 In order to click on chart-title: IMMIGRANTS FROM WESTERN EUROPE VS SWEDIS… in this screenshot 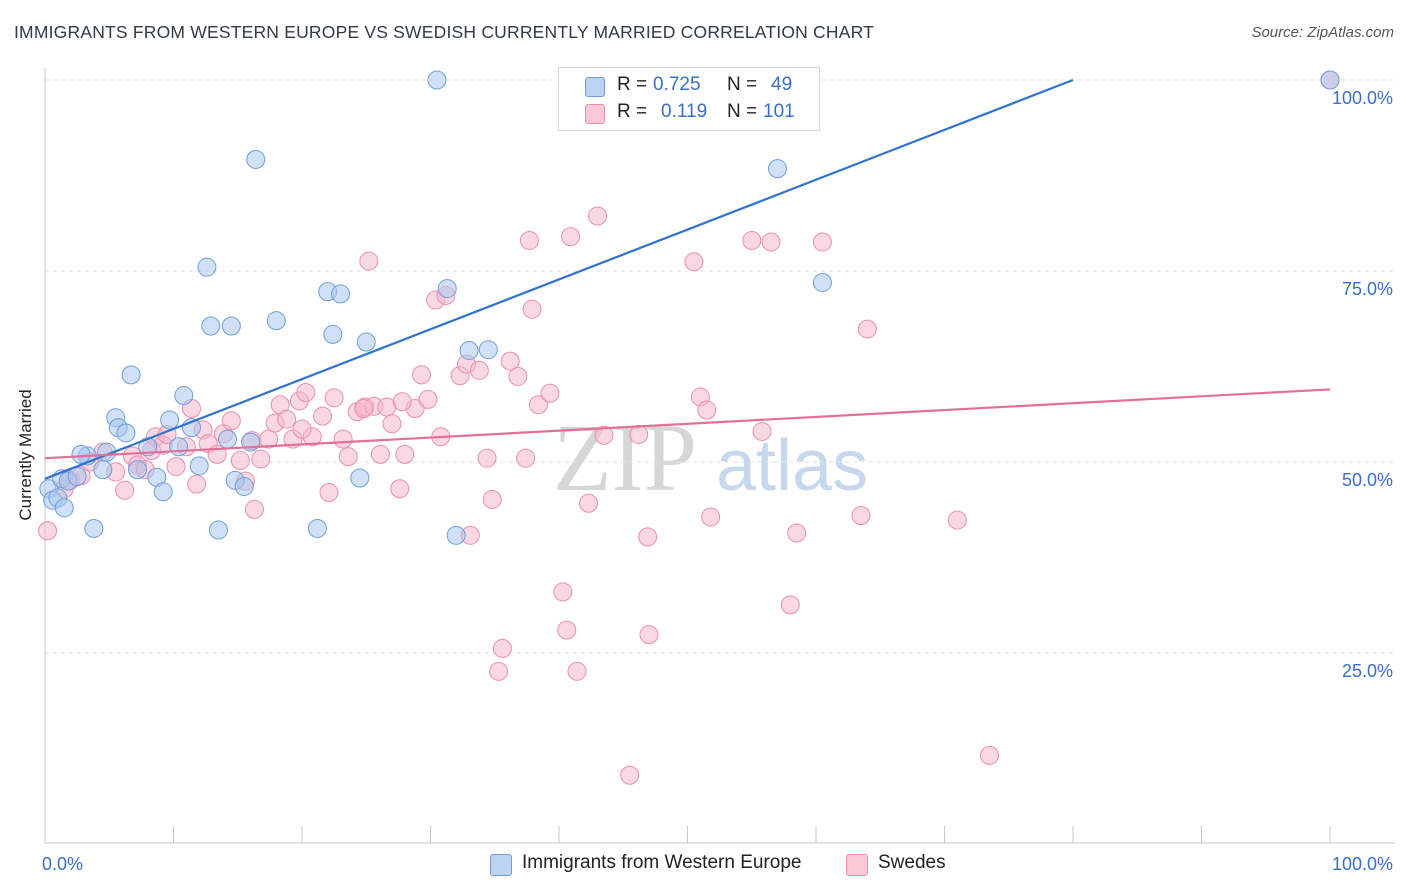, I will do `click(444, 32)`.